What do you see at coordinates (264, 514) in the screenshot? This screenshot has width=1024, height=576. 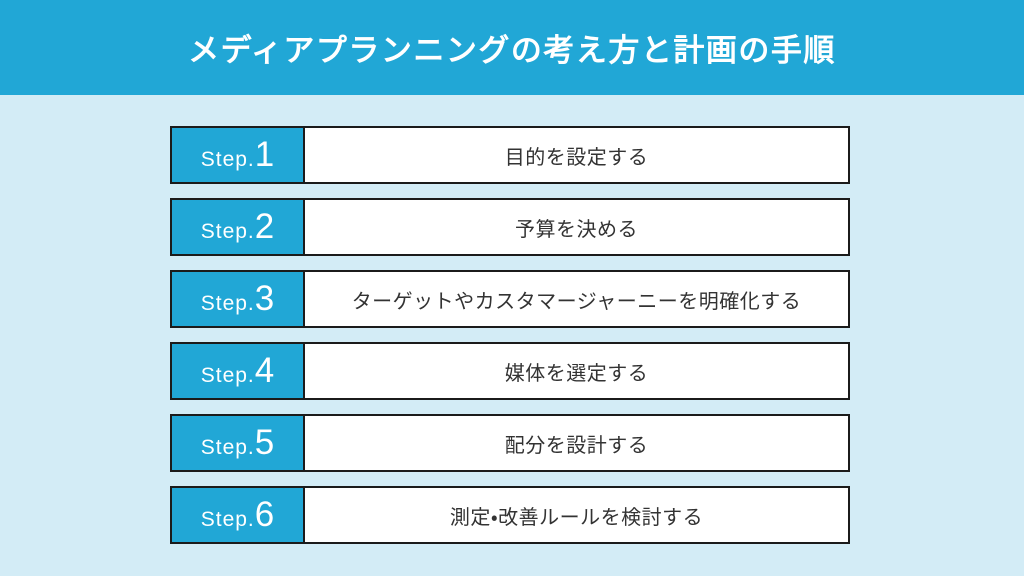 I see `step-number: 6` at bounding box center [264, 514].